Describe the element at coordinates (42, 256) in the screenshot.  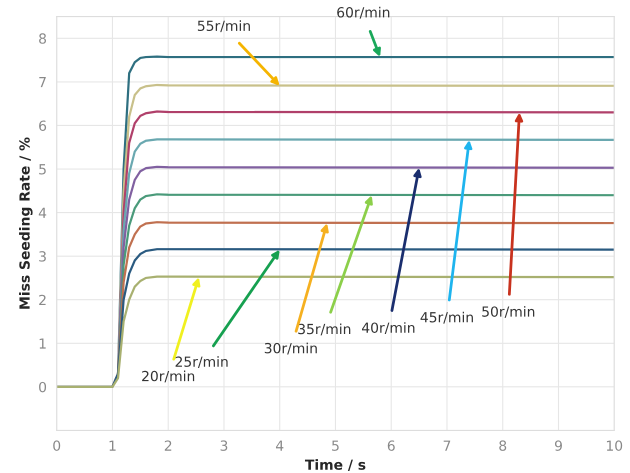
I see `y-tick-label: 3` at that location.